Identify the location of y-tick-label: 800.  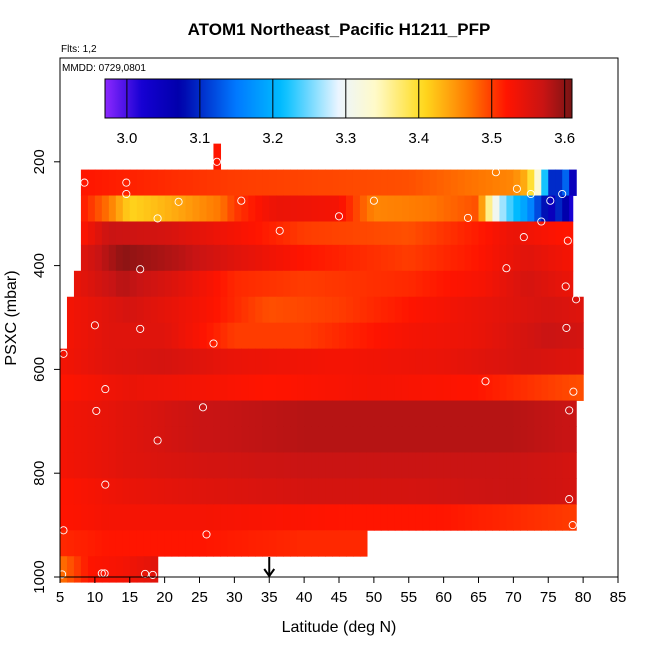
(39, 473).